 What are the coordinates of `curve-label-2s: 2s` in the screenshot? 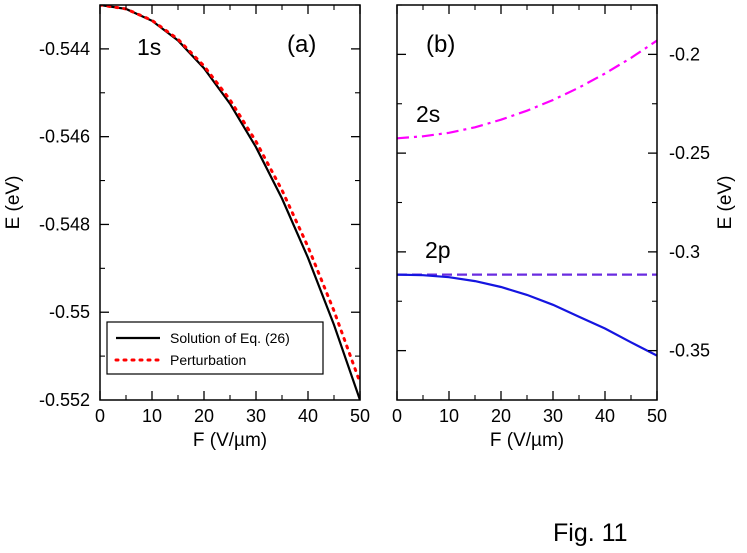 It's located at (428, 114).